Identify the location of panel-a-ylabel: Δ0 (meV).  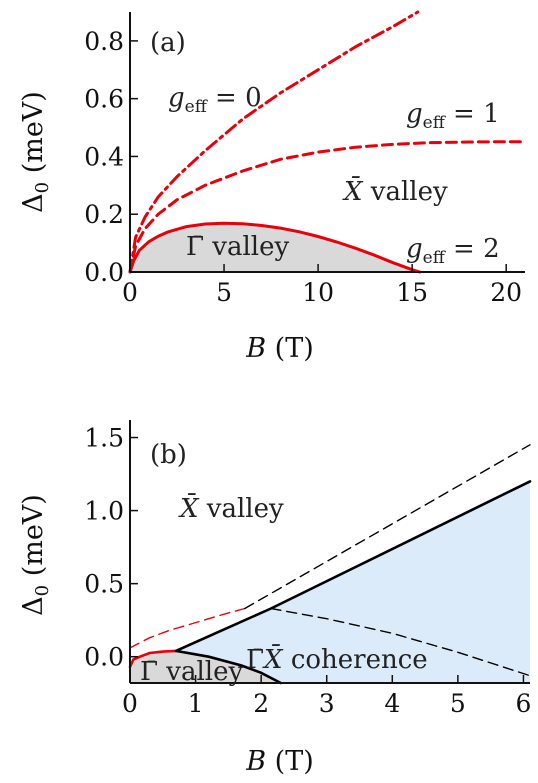
(35, 152).